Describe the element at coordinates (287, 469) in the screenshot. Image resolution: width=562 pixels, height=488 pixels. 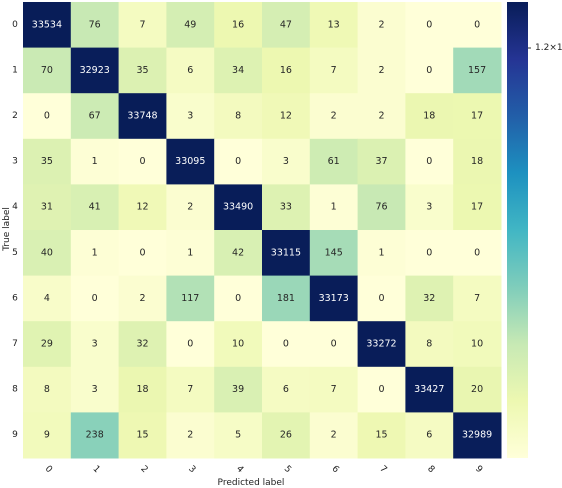
I see `x-tick-label: 5` at that location.